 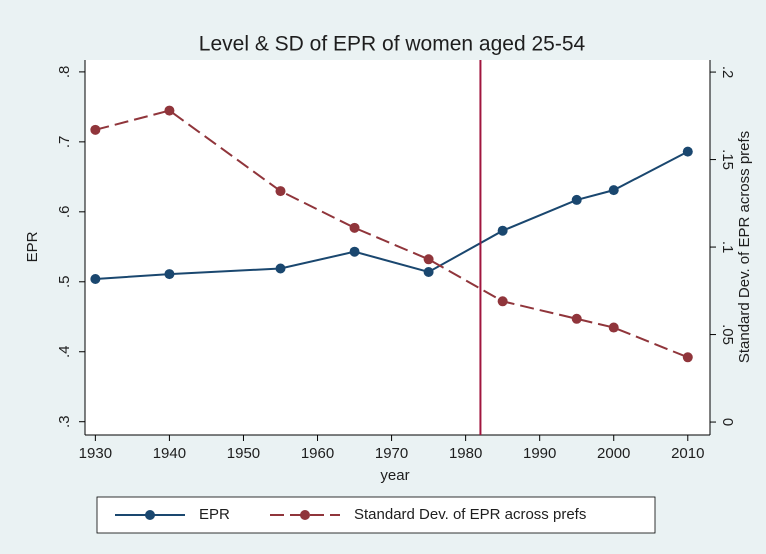 What do you see at coordinates (727, 159) in the screenshot?
I see `y2-tick-label: .15` at bounding box center [727, 159].